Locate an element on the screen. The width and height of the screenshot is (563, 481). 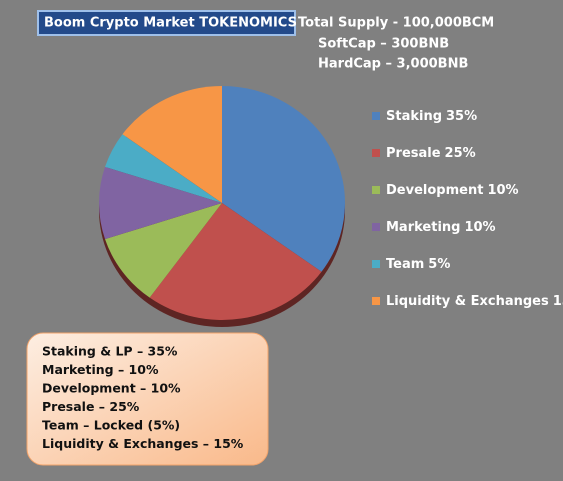
legend-entry: Liquidity & Exchanges 15% is located at coordinates (474, 301).